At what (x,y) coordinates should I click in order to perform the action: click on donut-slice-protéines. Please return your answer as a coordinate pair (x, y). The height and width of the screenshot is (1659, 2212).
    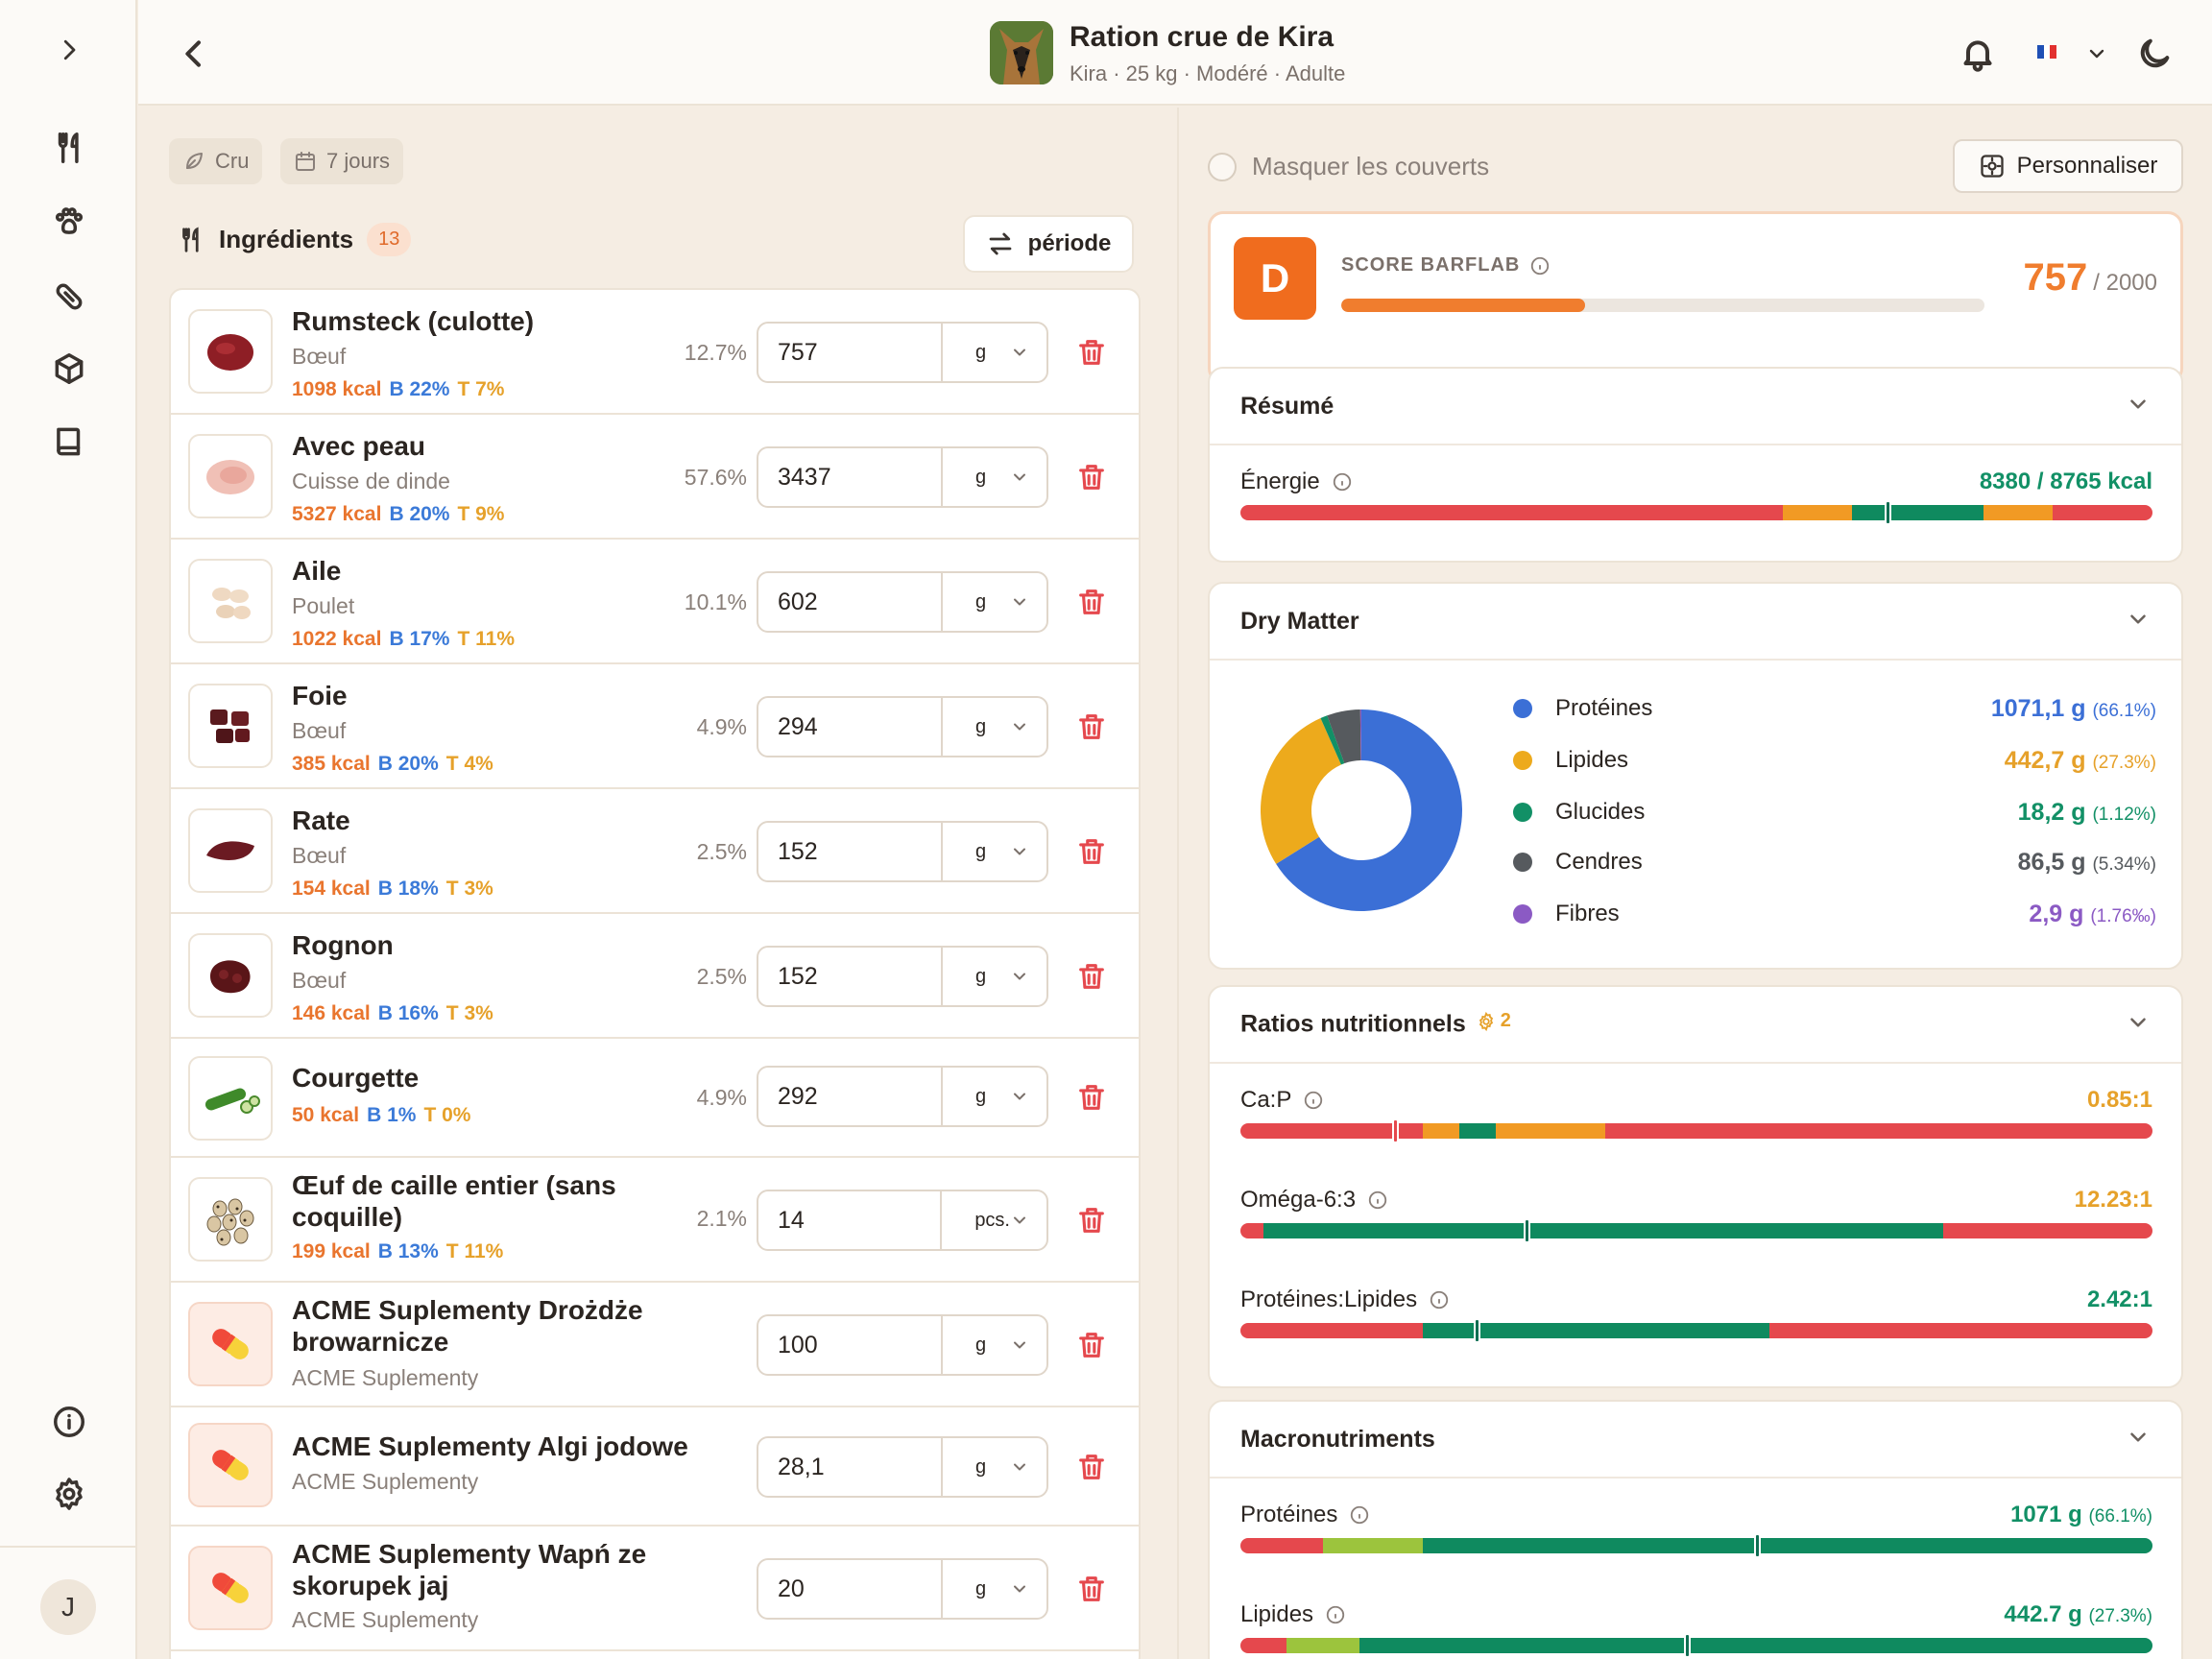
    Looking at the image, I should click on (1369, 810).